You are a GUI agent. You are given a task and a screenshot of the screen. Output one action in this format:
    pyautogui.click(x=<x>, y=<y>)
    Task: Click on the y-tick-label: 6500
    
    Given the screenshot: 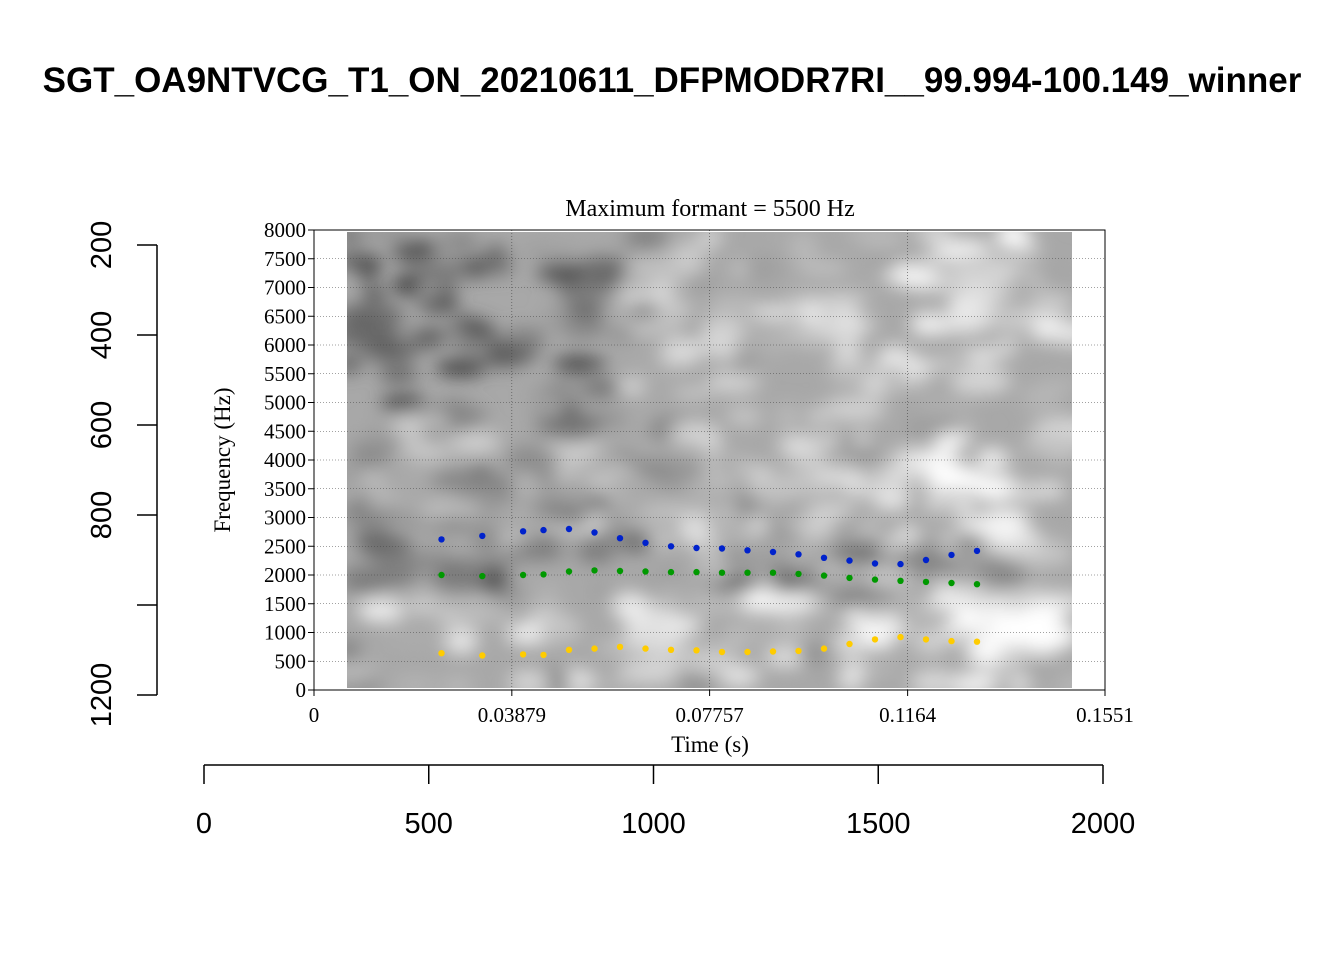 What is the action you would take?
    pyautogui.click(x=285, y=316)
    